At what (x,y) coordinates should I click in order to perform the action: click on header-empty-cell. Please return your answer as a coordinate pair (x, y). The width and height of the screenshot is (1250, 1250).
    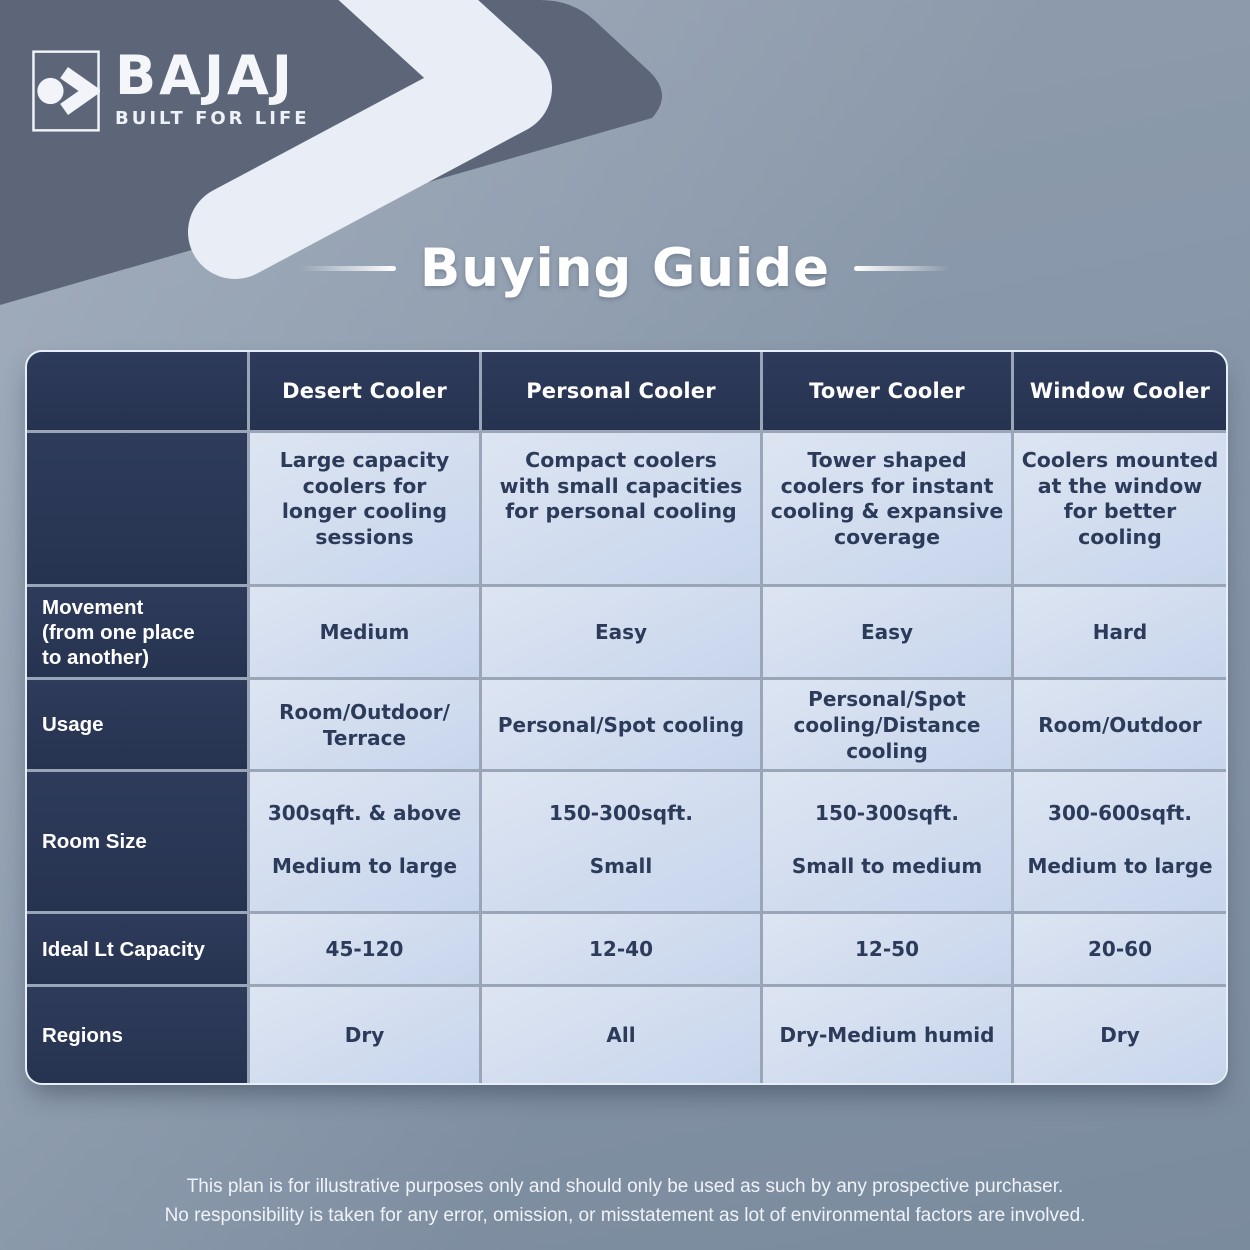
    Looking at the image, I should click on (137, 391).